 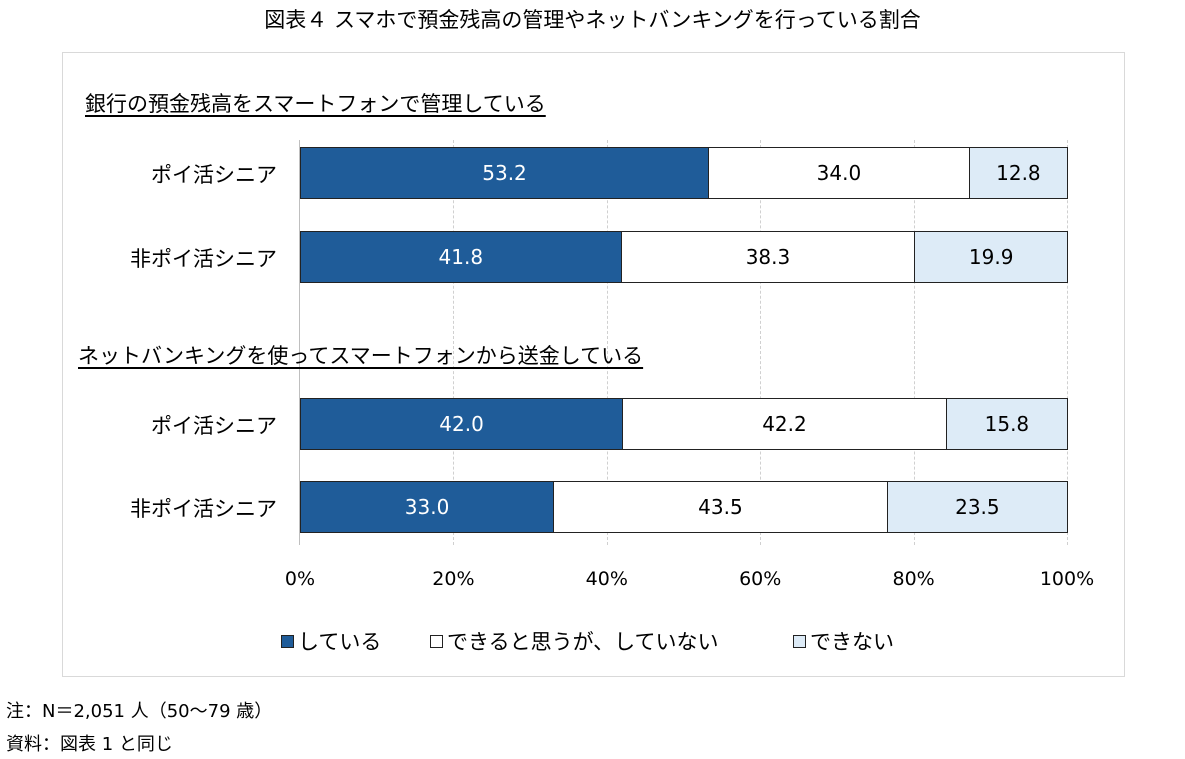 What do you see at coordinates (453, 579) in the screenshot?
I see `tick-label: 20%` at bounding box center [453, 579].